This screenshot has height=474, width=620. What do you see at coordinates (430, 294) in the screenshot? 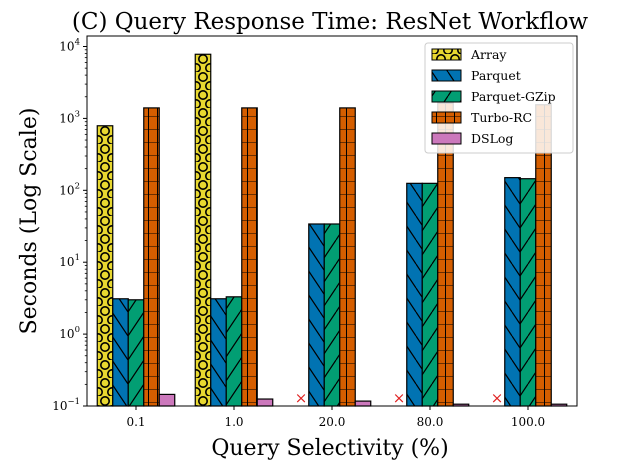
I see `bar-parquet-gzip-80-0-hatch` at bounding box center [430, 294].